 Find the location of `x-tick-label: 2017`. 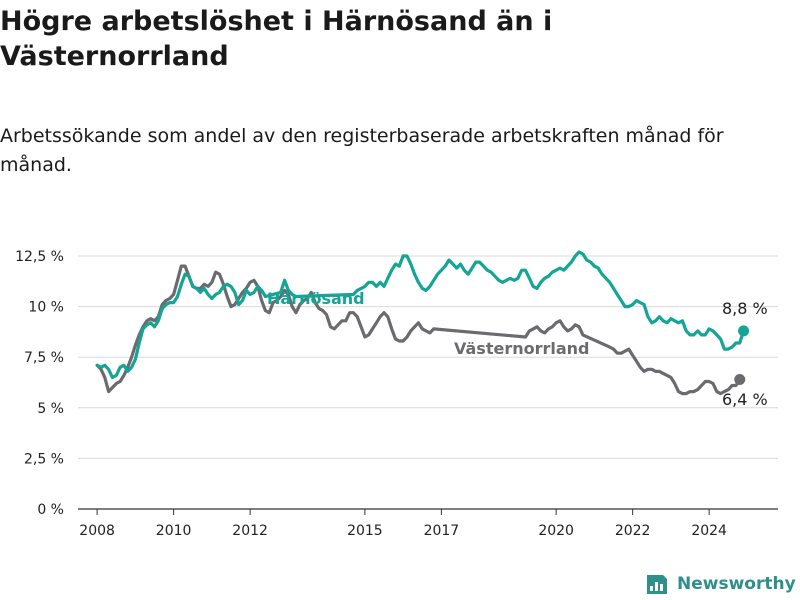

x-tick-label: 2017 is located at coordinates (442, 531).